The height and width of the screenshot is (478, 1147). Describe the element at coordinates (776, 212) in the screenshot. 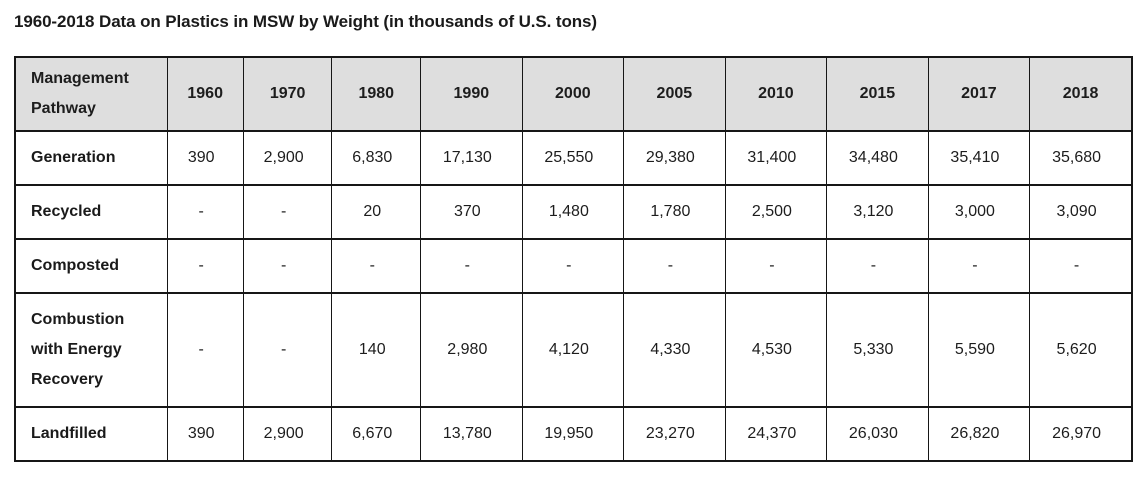

I see `table-cell: 2,500` at that location.